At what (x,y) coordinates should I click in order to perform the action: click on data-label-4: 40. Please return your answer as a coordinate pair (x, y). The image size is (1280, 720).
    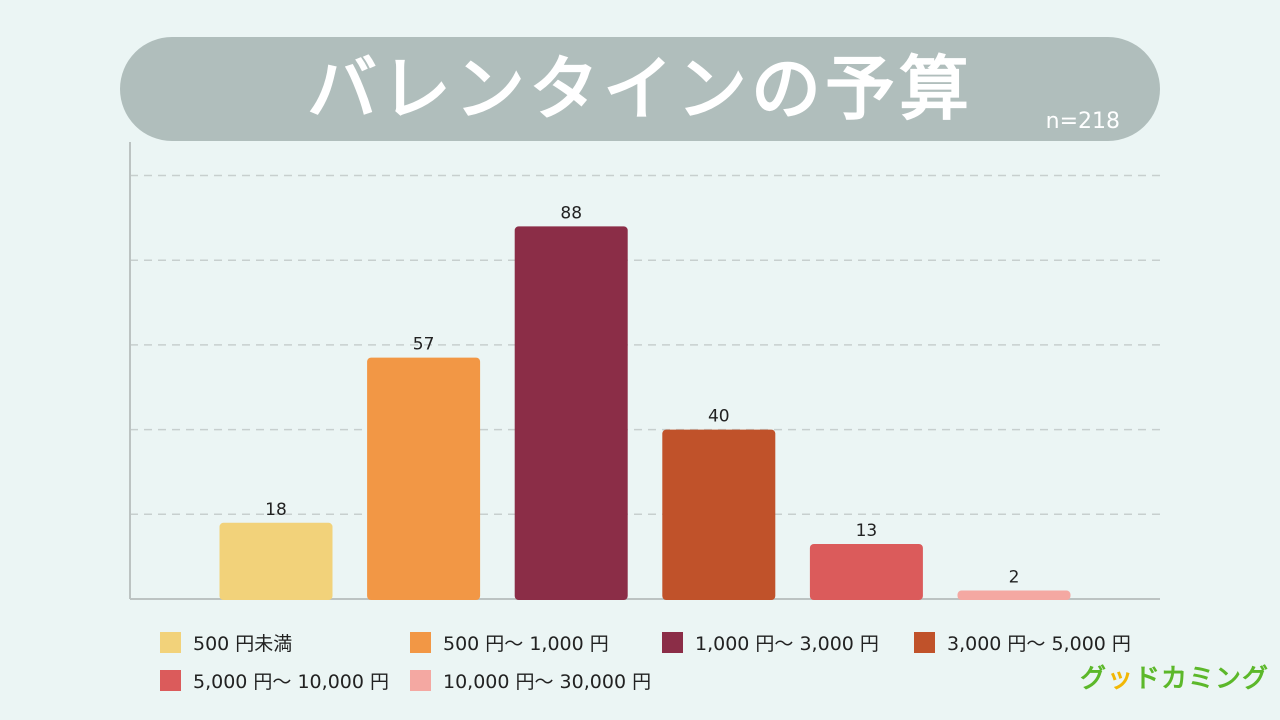
    Looking at the image, I should click on (719, 417).